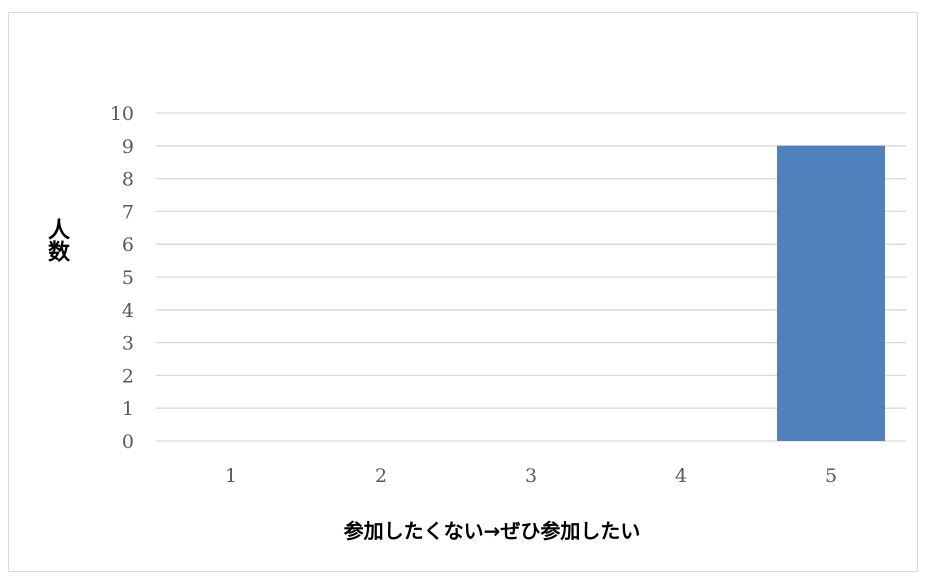 This screenshot has width=928, height=576. Describe the element at coordinates (128, 311) in the screenshot. I see `y-tick-label: 4` at that location.